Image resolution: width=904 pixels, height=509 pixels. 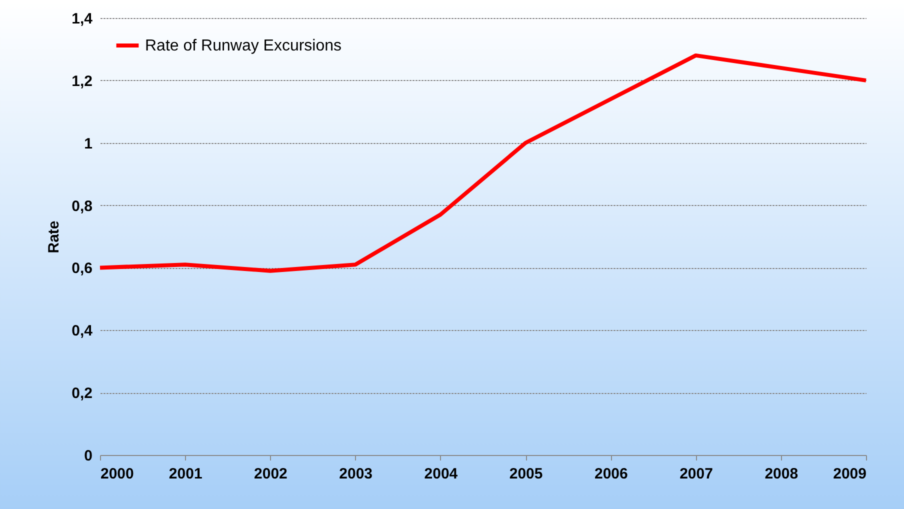 I want to click on y-tick-label: 0,8, so click(x=82, y=206).